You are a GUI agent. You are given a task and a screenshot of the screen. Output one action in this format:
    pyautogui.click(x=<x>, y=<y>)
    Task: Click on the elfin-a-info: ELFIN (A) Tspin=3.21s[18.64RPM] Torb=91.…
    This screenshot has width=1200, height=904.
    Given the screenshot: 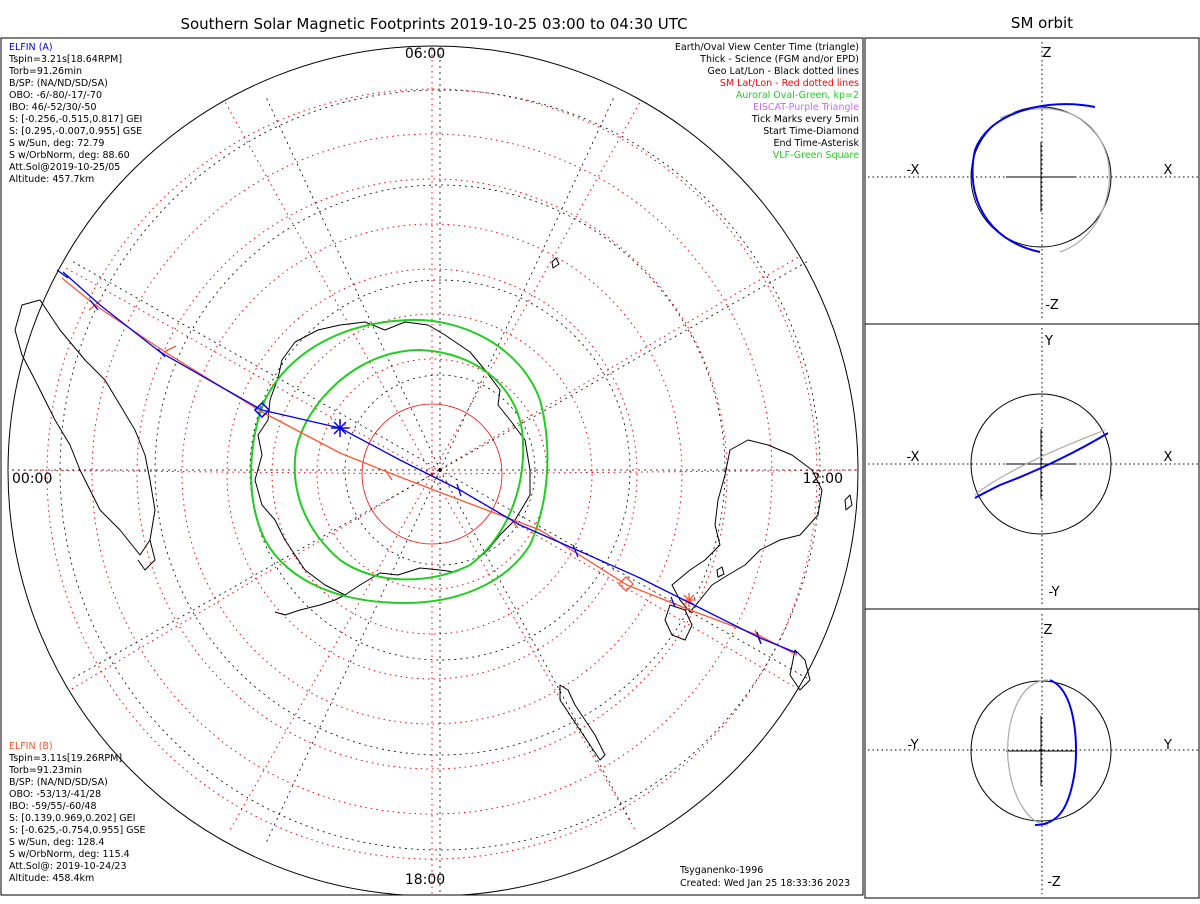 What is the action you would take?
    pyautogui.click(x=75, y=113)
    